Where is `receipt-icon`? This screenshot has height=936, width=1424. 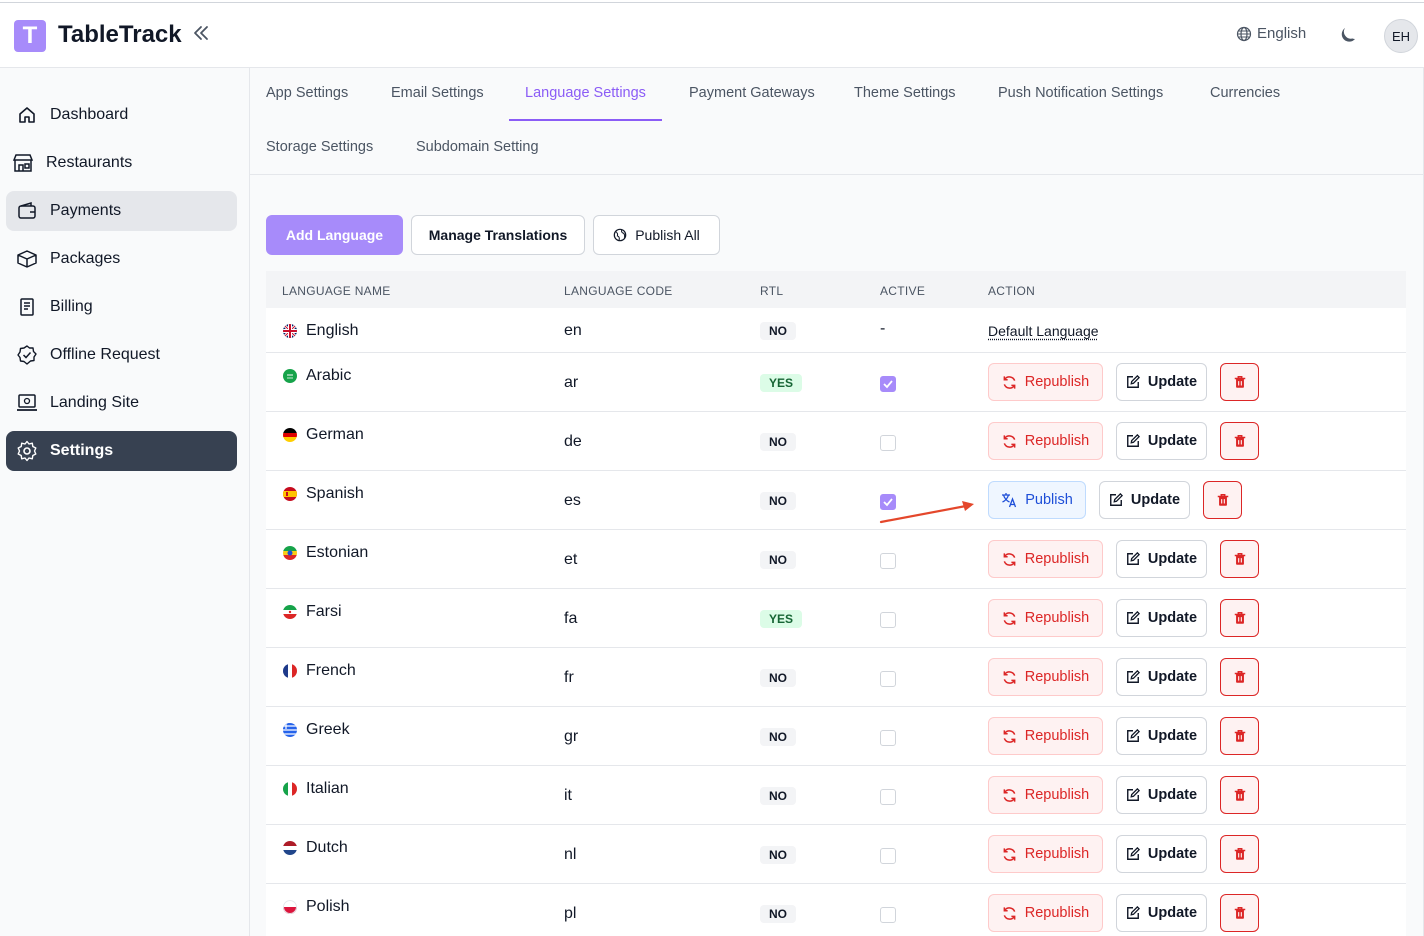 receipt-icon is located at coordinates (27, 307).